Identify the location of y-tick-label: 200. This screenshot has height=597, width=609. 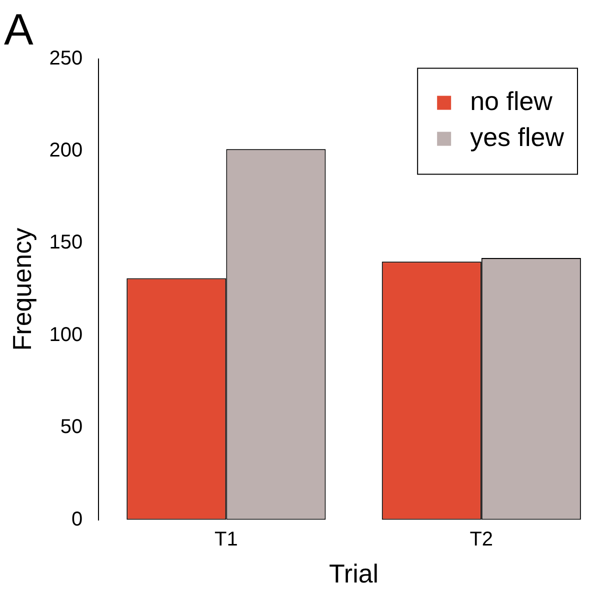
(66, 151).